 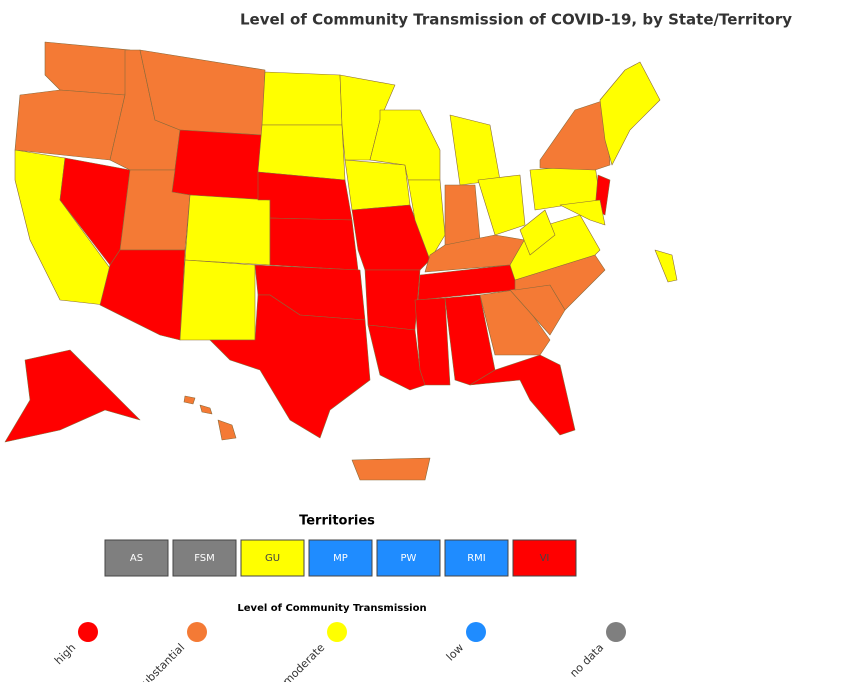 What do you see at coordinates (455, 652) in the screenshot?
I see `legend-label: low` at bounding box center [455, 652].